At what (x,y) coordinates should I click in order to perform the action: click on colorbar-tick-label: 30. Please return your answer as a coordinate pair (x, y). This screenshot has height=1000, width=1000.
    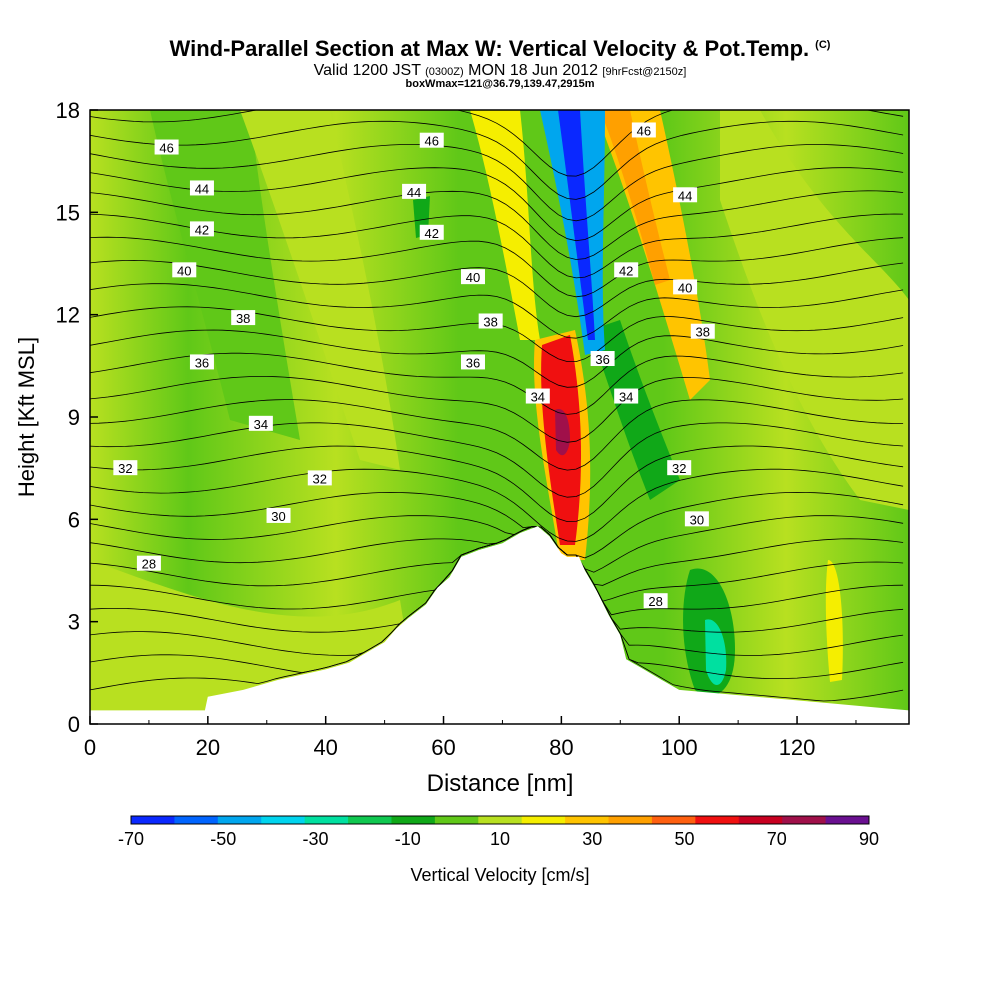
    Looking at the image, I should click on (592, 839).